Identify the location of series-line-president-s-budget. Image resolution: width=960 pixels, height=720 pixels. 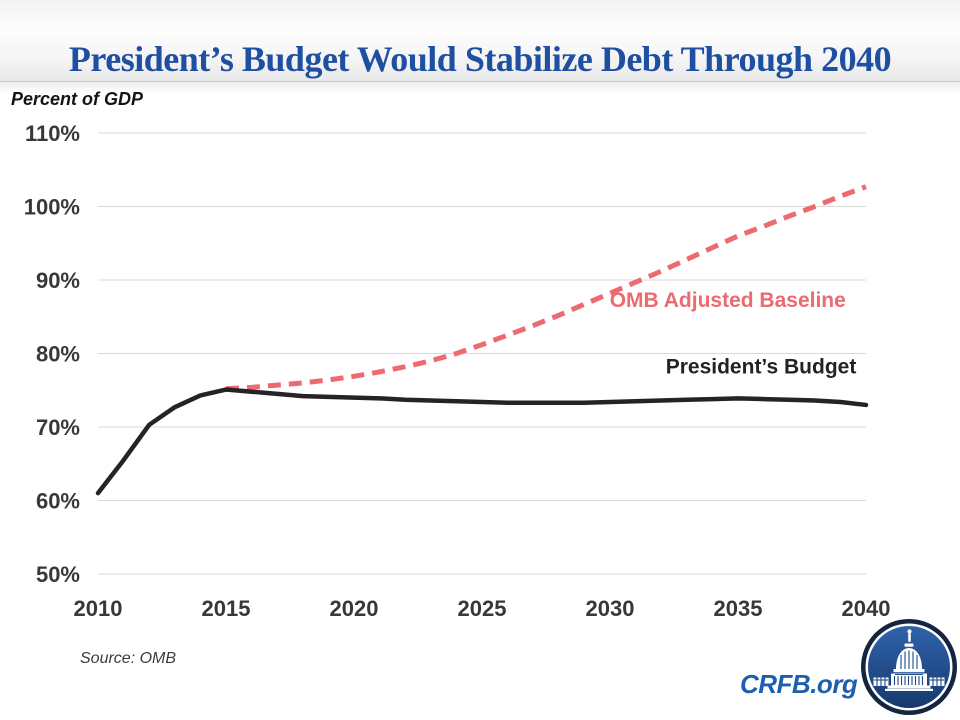
(482, 441).